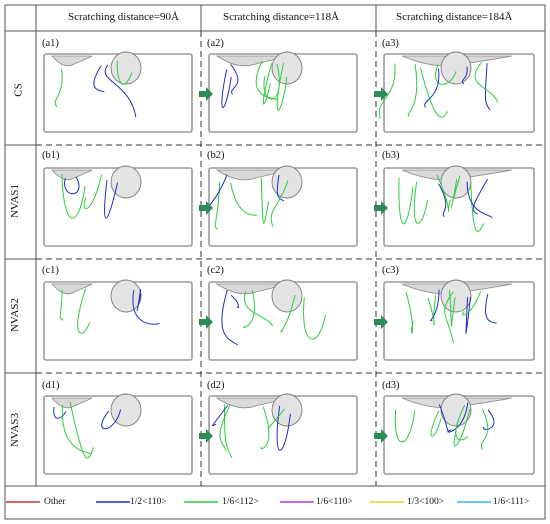 This screenshot has width=550, height=524. What do you see at coordinates (391, 155) in the screenshot?
I see `panel-label-b3: (b3)` at bounding box center [391, 155].